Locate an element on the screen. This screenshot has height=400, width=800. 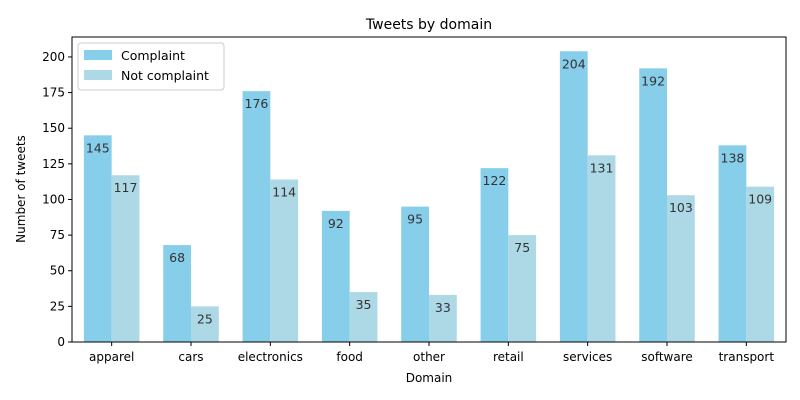
x-tick-label-transport: transport is located at coordinates (747, 357).